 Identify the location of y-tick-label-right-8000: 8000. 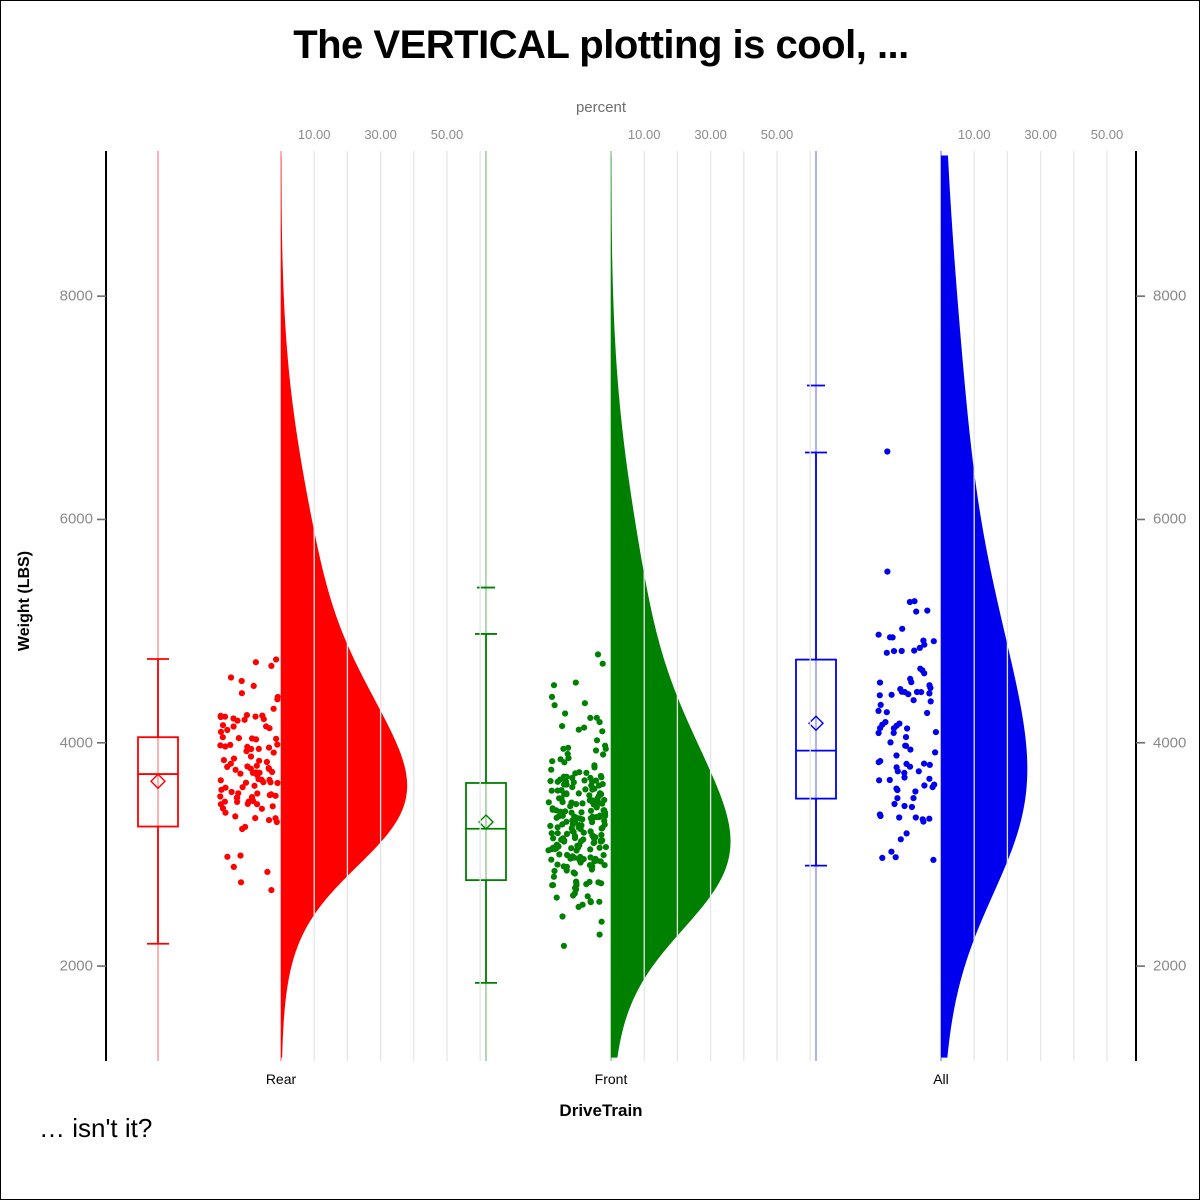
(1170, 296).